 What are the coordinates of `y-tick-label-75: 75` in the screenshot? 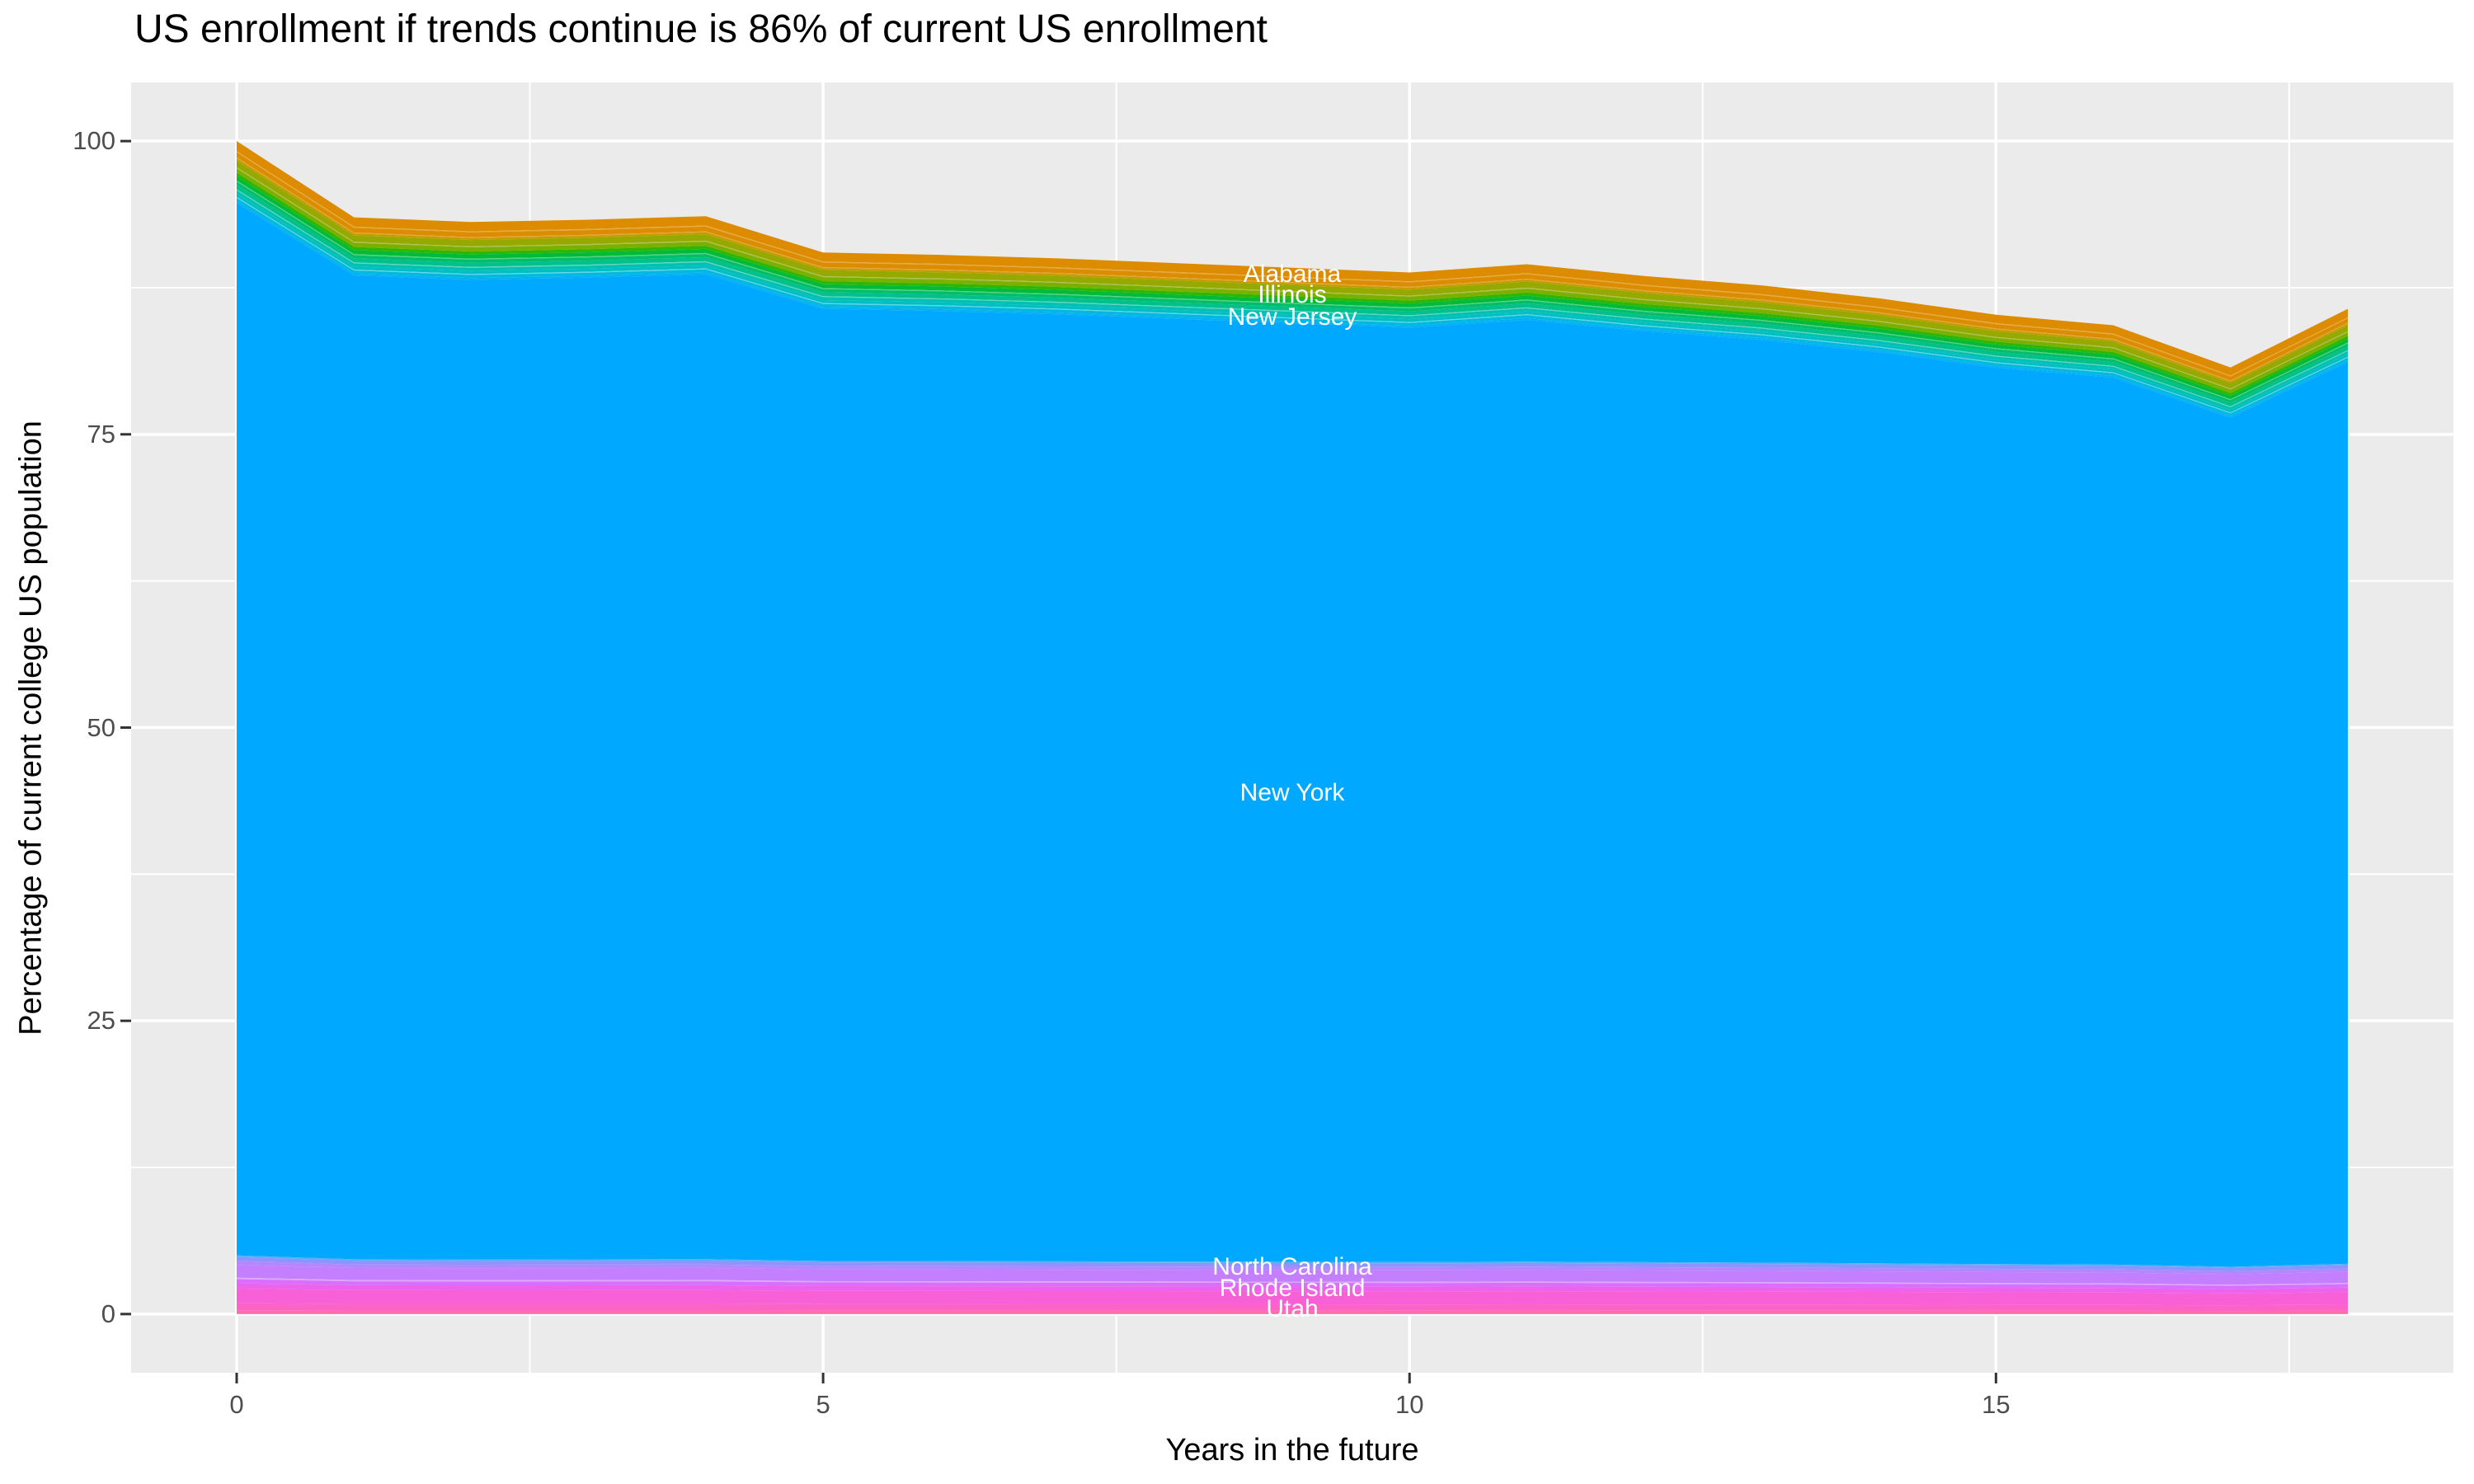 It's located at (101, 433).